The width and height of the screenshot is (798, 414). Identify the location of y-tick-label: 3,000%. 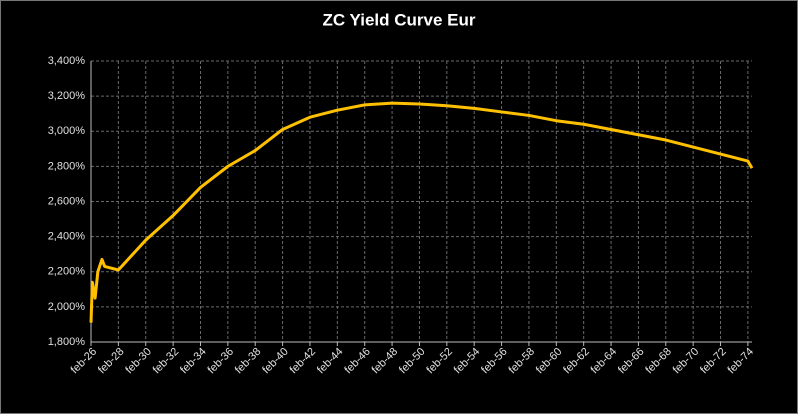
(67, 131).